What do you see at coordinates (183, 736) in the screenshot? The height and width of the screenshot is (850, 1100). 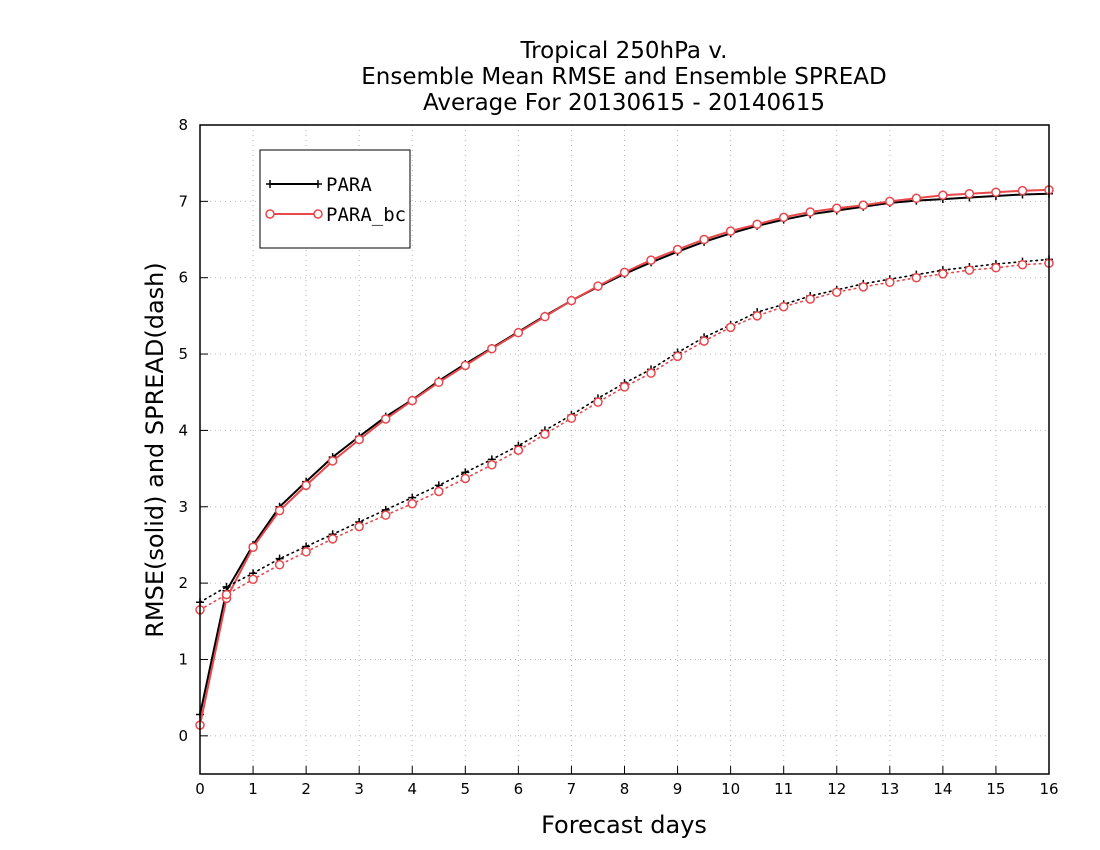 I see `y-tick-label: 0` at bounding box center [183, 736].